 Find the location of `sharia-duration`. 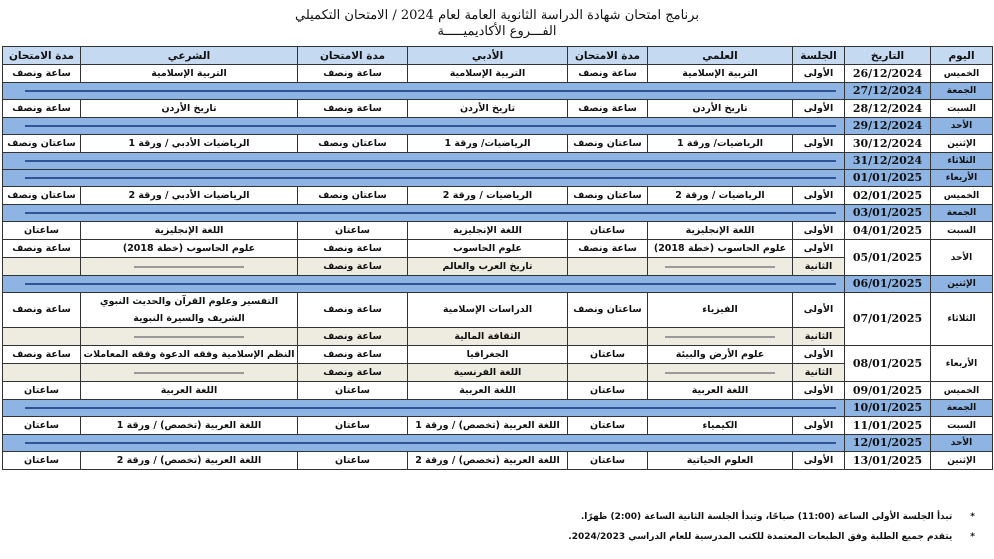

sharia-duration is located at coordinates (41, 266).